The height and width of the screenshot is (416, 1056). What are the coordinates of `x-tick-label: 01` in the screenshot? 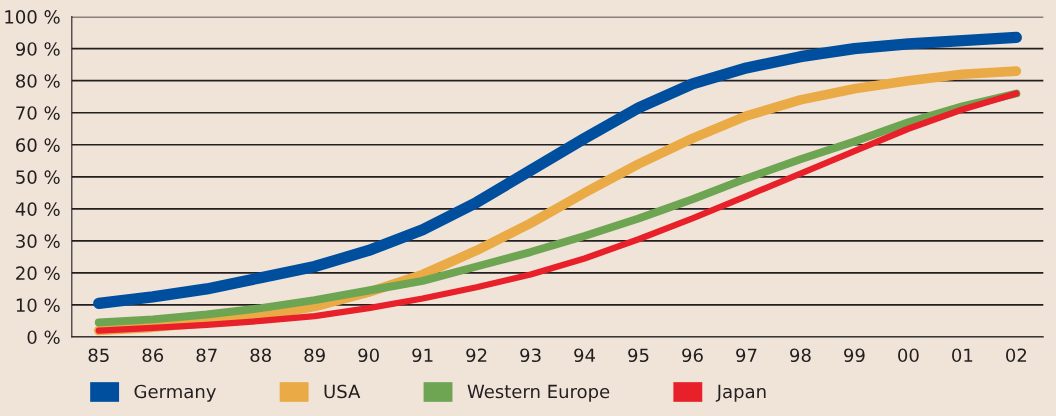 It's located at (962, 355).